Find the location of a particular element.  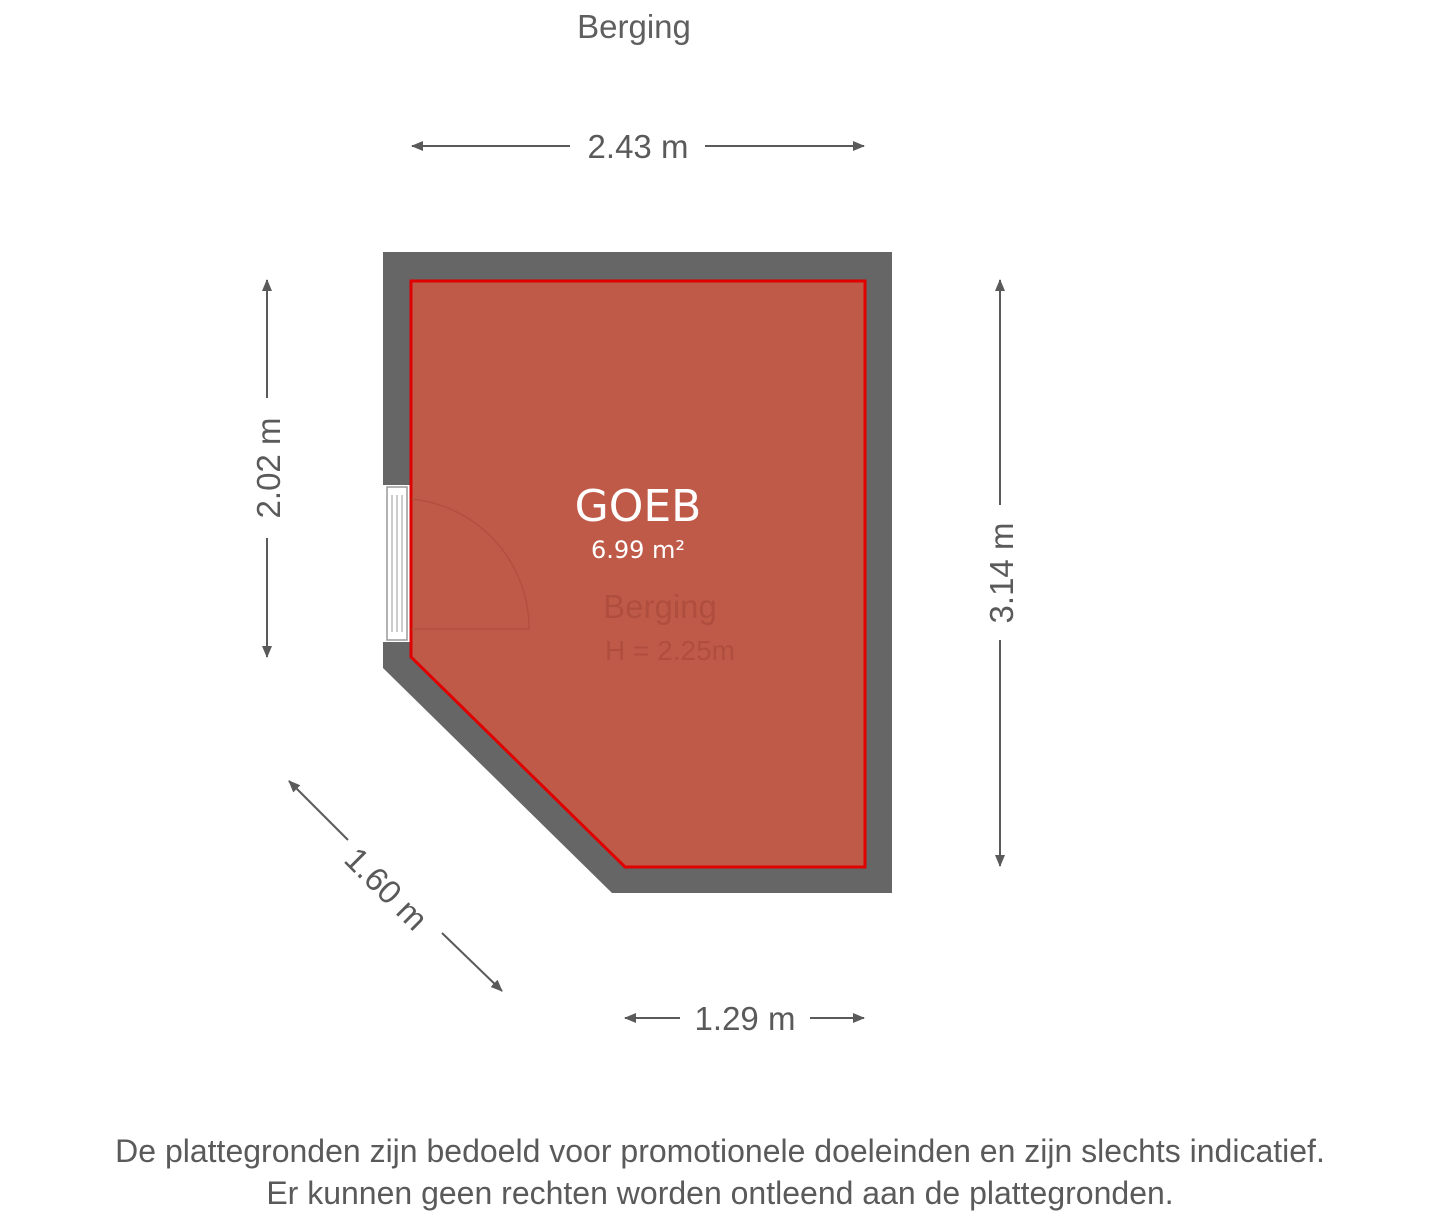

dimension-bottom-label: 1.29 m is located at coordinates (745, 1018).